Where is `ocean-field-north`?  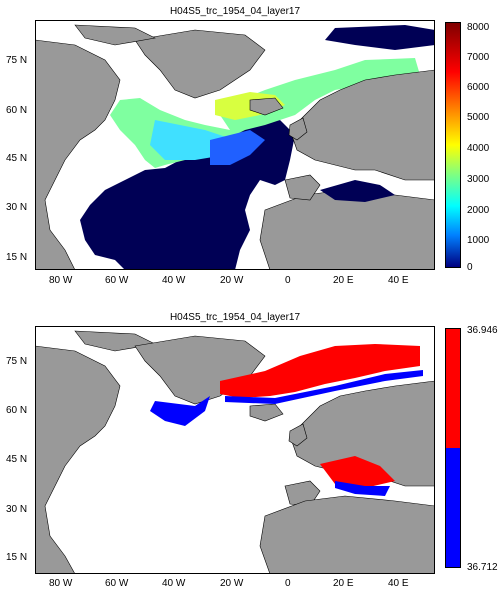 ocean-field-north is located at coordinates (380, 37).